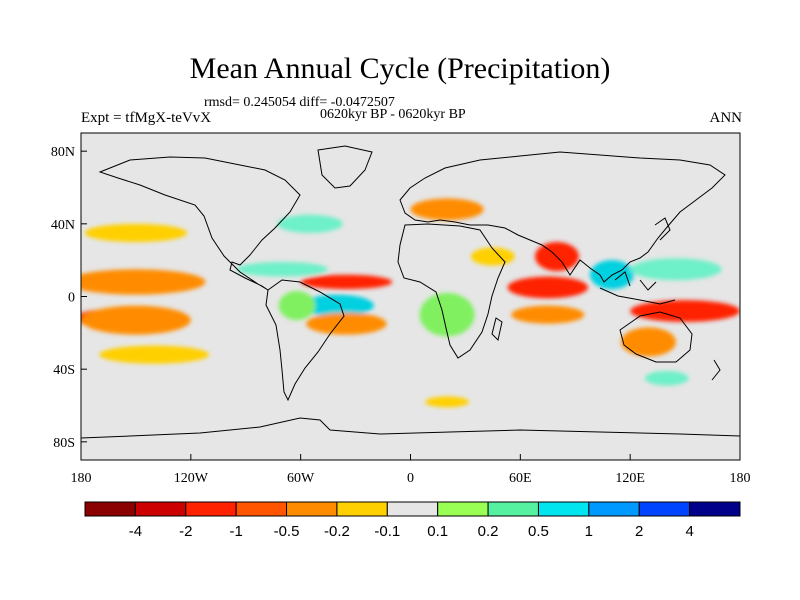 This screenshot has width=800, height=600. Describe the element at coordinates (538, 531) in the screenshot. I see `colorbar-label: 0.5` at that location.